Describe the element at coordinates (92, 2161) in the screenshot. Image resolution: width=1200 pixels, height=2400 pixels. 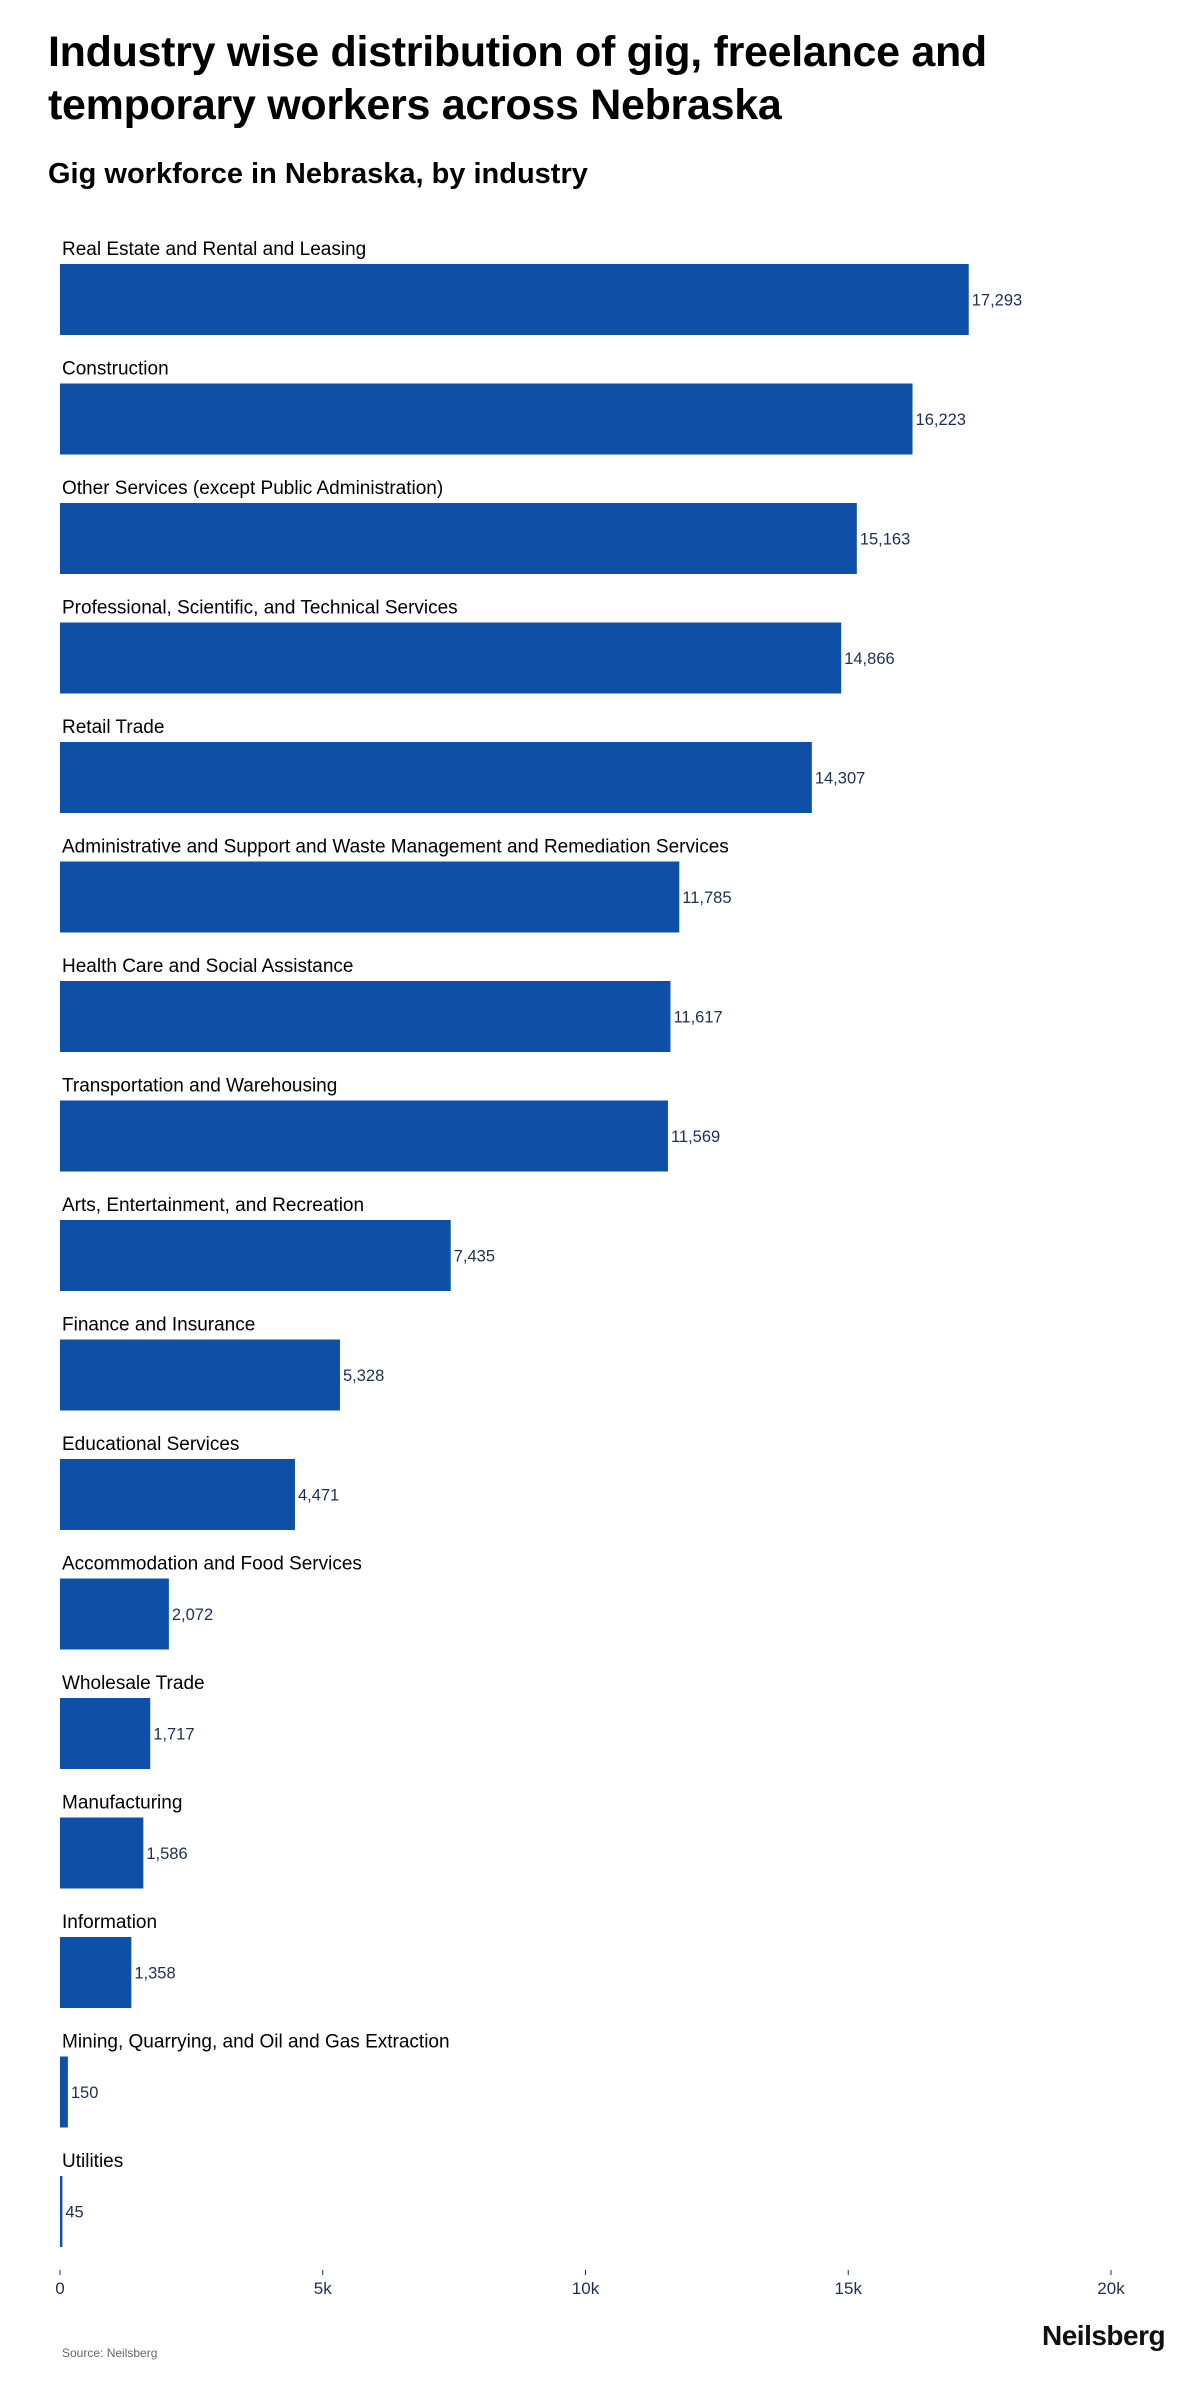
I see `category-label: Utilities` at that location.